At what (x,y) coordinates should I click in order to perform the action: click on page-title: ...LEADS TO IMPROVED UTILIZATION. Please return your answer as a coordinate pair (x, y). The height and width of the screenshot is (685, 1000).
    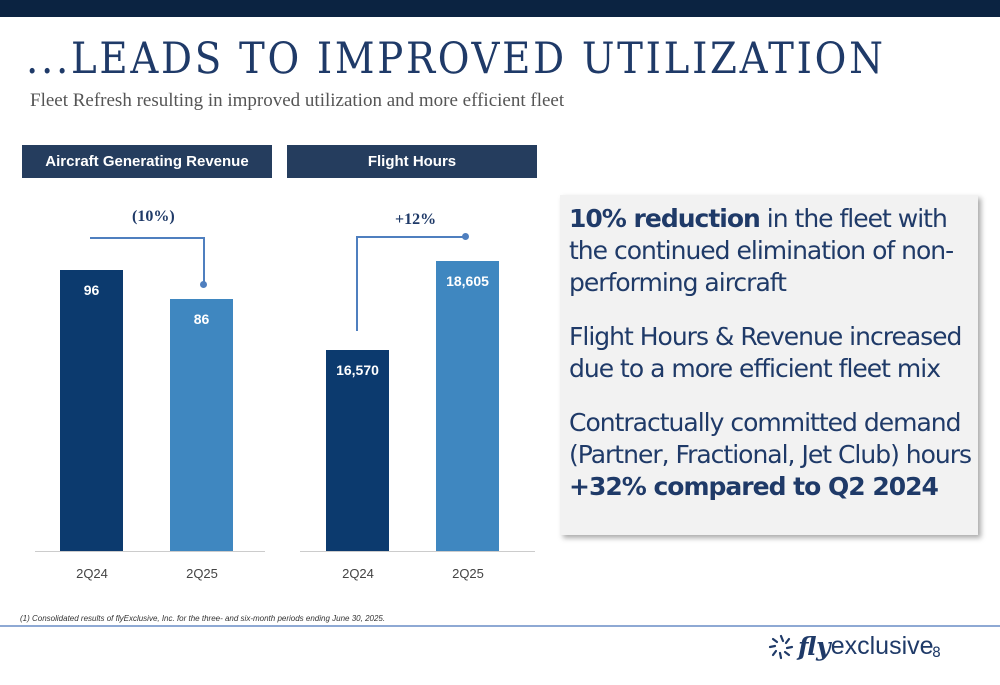
    Looking at the image, I should click on (456, 59).